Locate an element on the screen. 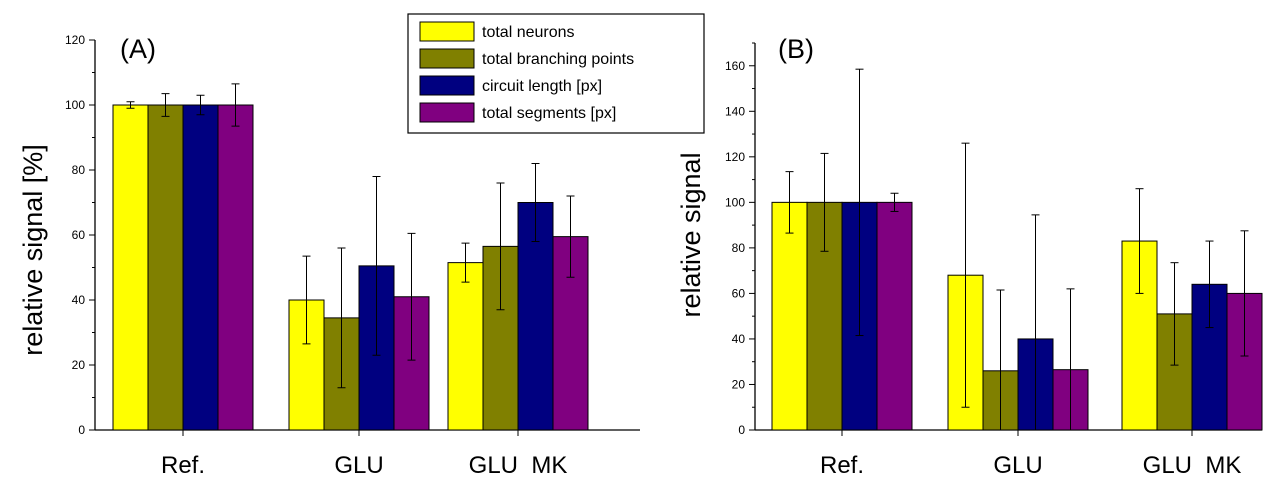  y-tick-label: 160 is located at coordinates (735, 66).